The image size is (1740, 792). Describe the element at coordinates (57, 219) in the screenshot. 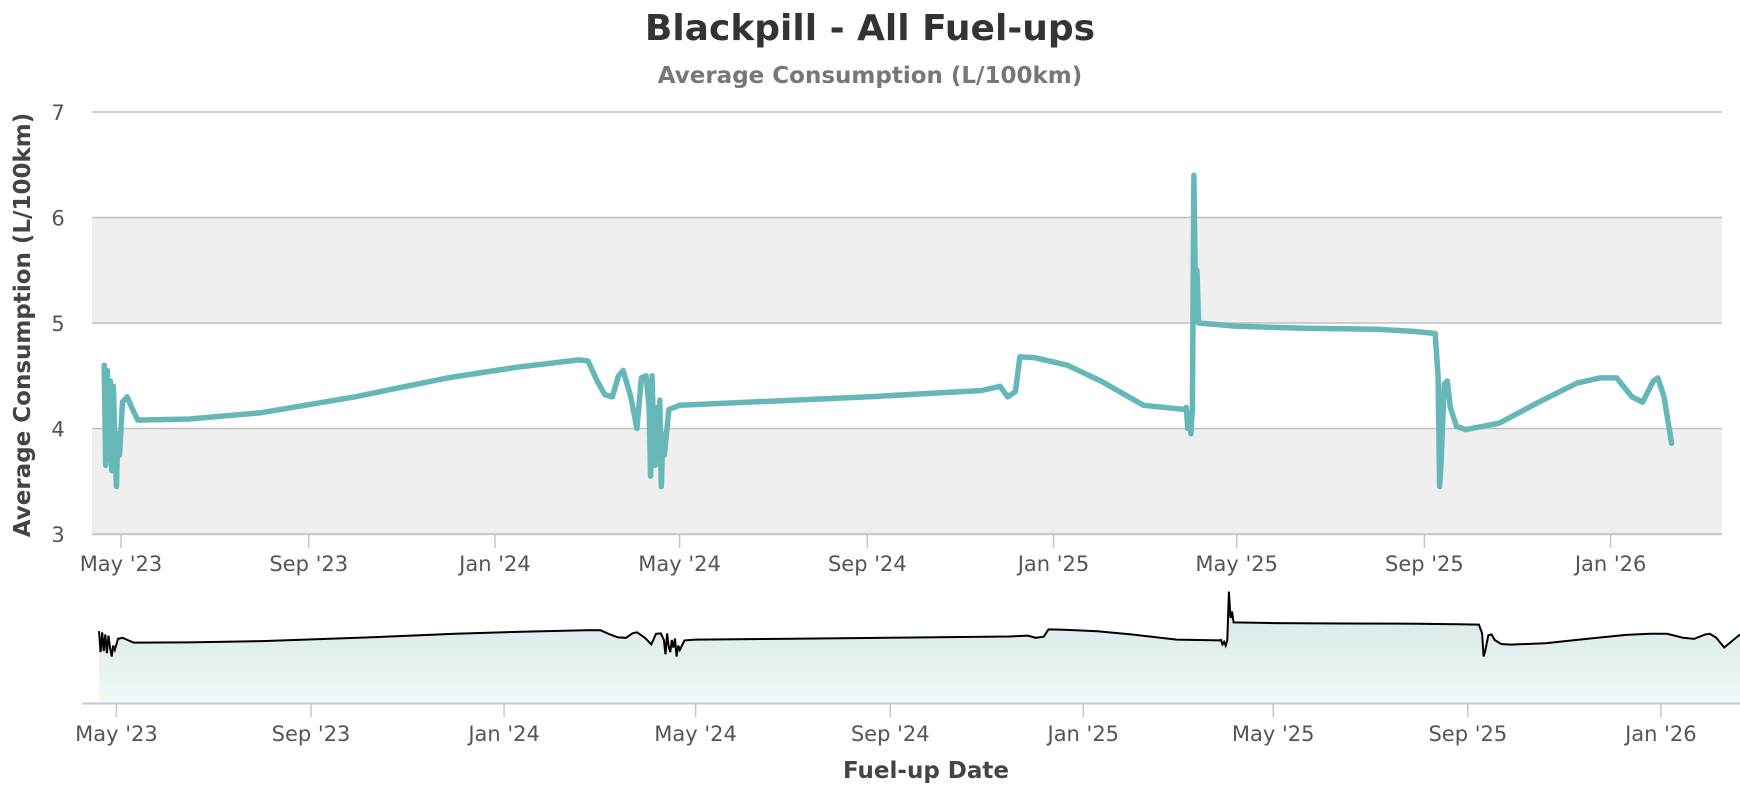

I see `y-tick-label: 6` at that location.